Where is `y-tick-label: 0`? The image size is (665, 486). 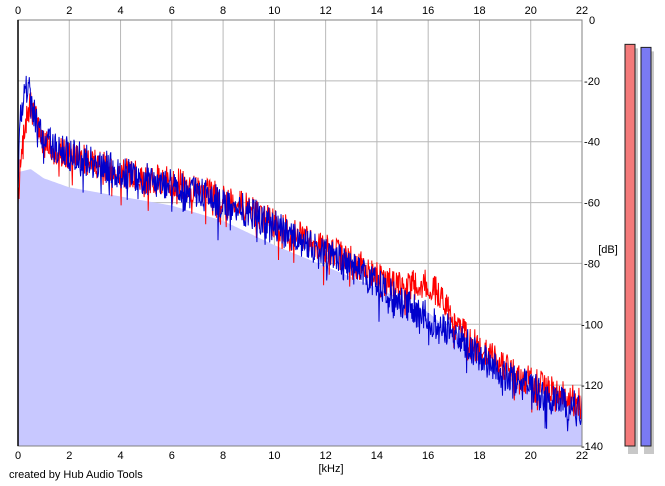
y-tick-label: 0 is located at coordinates (592, 21).